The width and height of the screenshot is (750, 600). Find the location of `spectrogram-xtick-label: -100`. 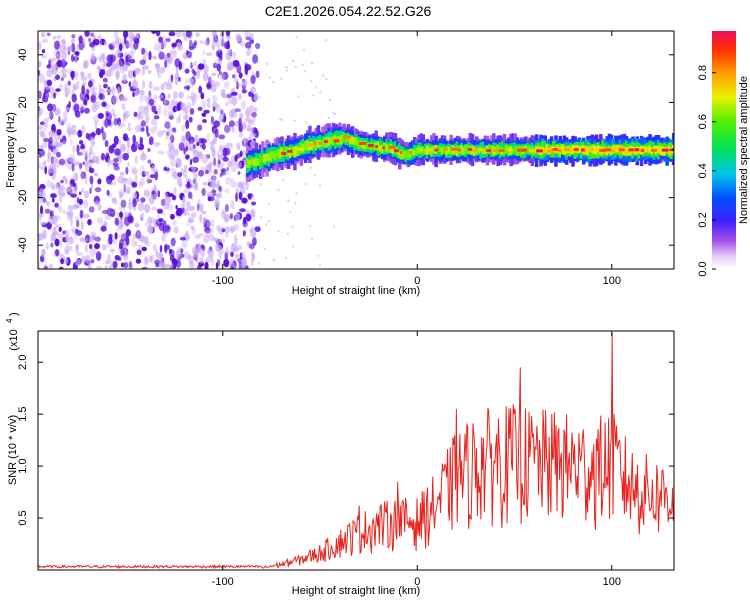

spectrogram-xtick-label: -100 is located at coordinates (223, 281).